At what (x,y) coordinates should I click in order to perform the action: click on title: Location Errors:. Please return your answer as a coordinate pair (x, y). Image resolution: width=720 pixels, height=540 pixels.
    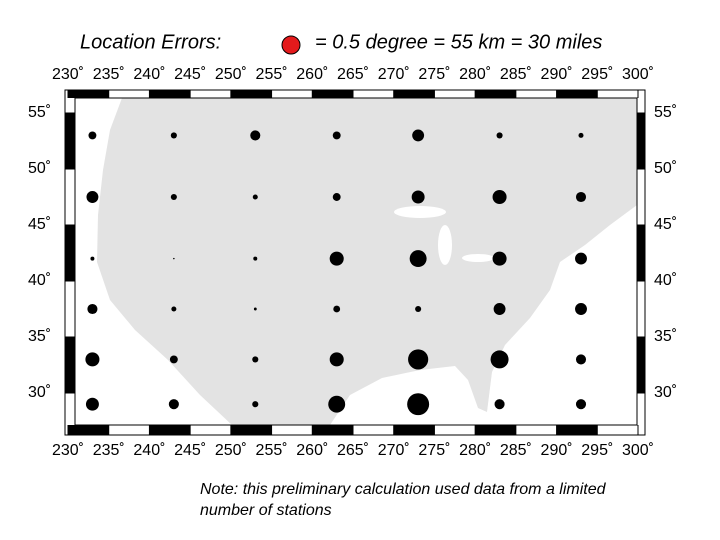
    Looking at the image, I should click on (150, 42).